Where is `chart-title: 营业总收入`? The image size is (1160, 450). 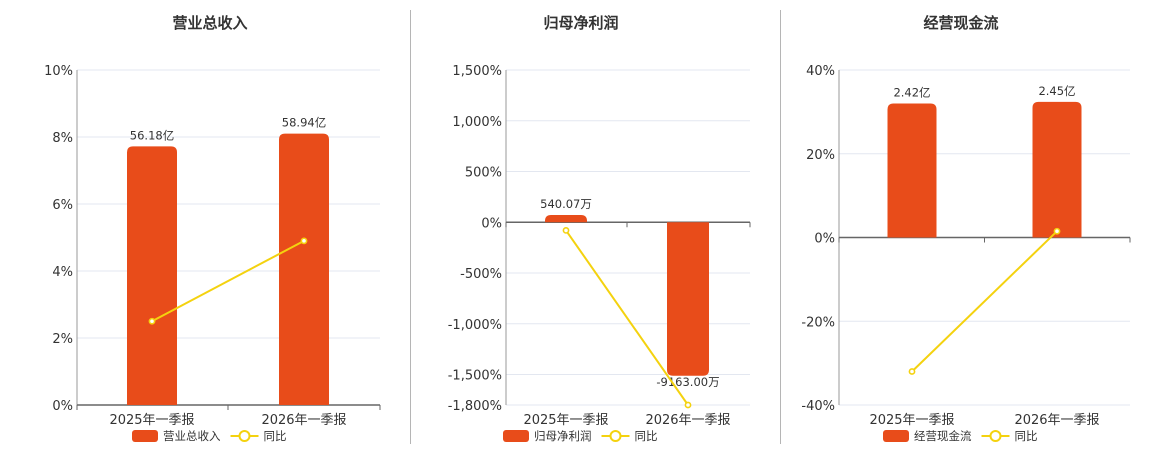
chart-title: 营业总收入 is located at coordinates (209, 23).